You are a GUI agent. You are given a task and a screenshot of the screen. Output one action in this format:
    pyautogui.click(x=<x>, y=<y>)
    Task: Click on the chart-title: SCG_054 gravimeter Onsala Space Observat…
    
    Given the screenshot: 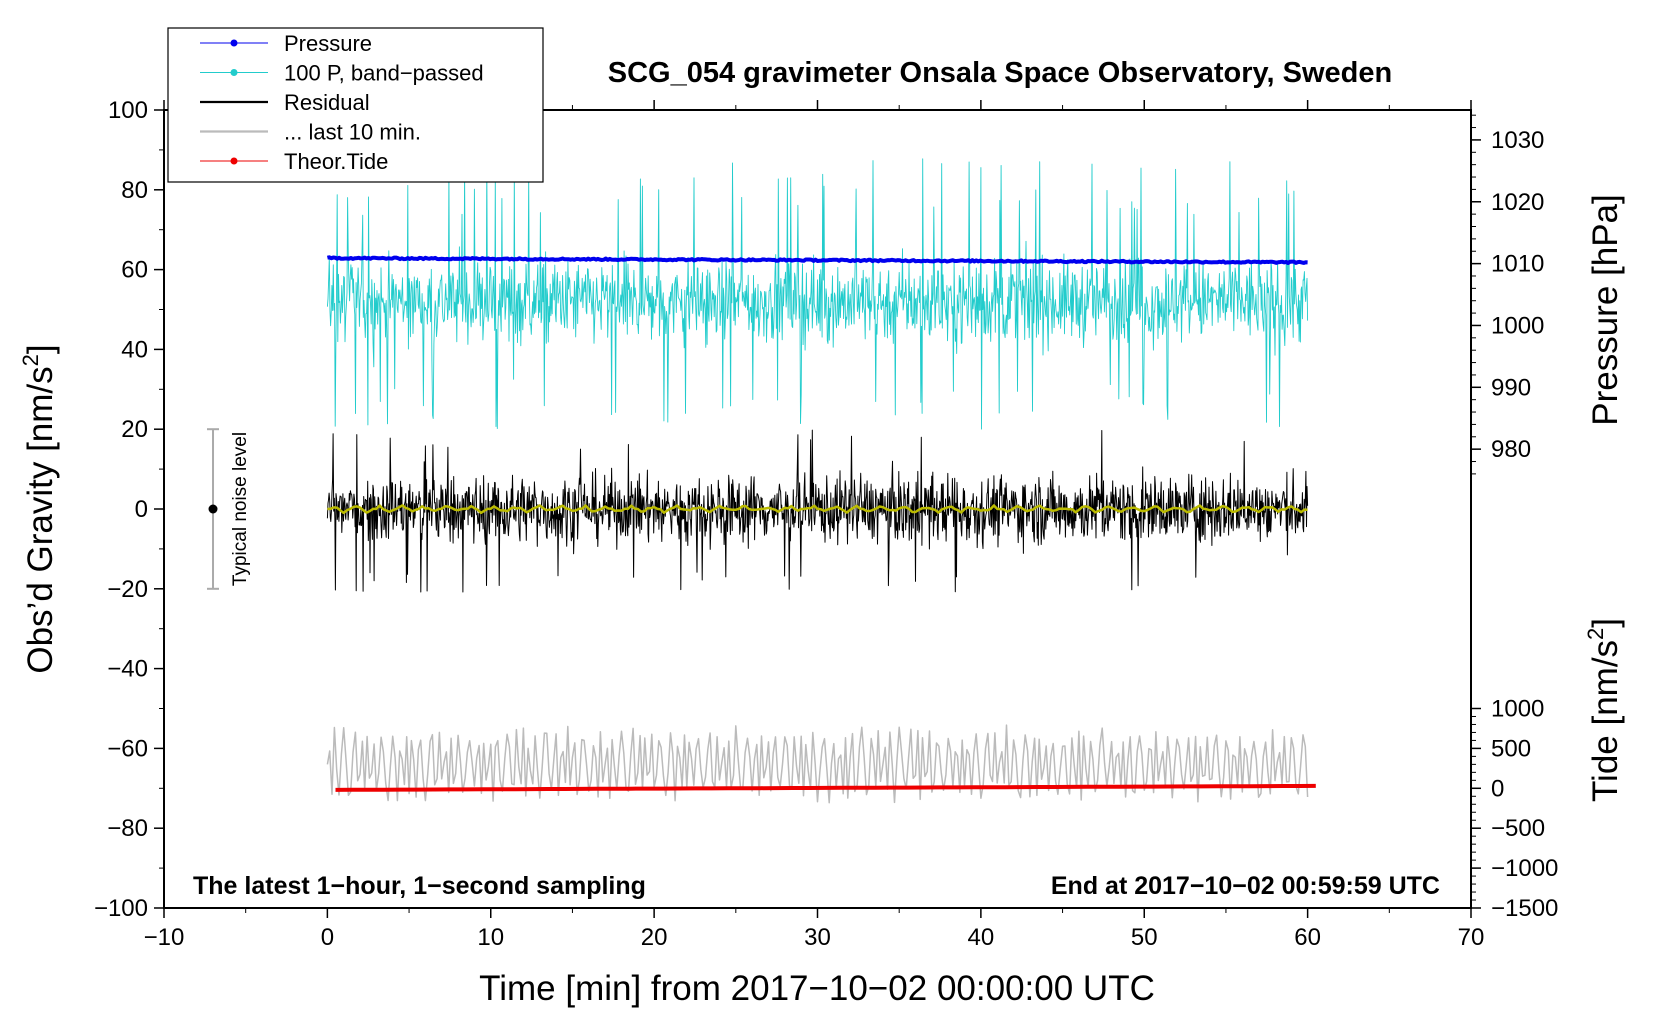 What is the action you would take?
    pyautogui.click(x=1000, y=73)
    